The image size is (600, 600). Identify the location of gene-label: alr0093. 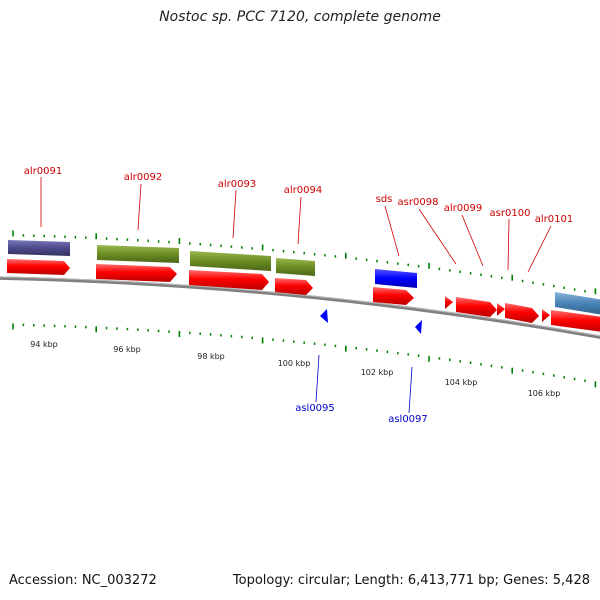
(237, 184).